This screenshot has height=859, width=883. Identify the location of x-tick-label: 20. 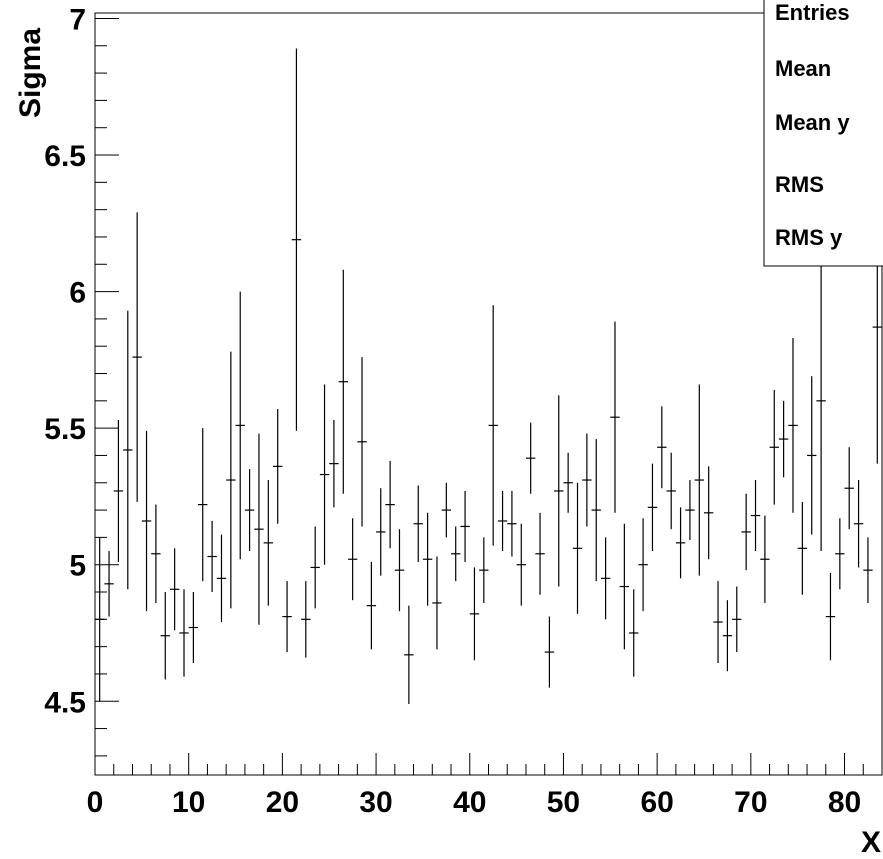
(282, 802).